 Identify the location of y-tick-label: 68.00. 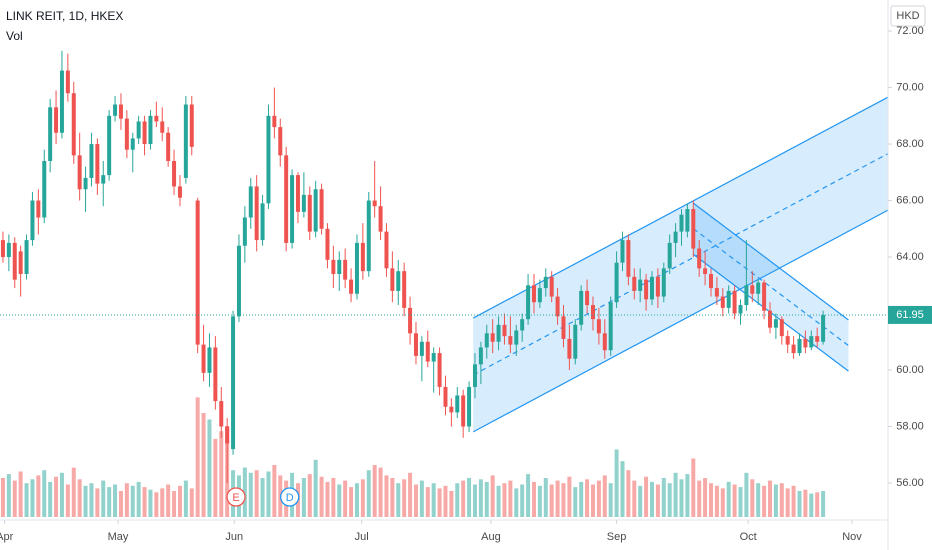
(910, 144).